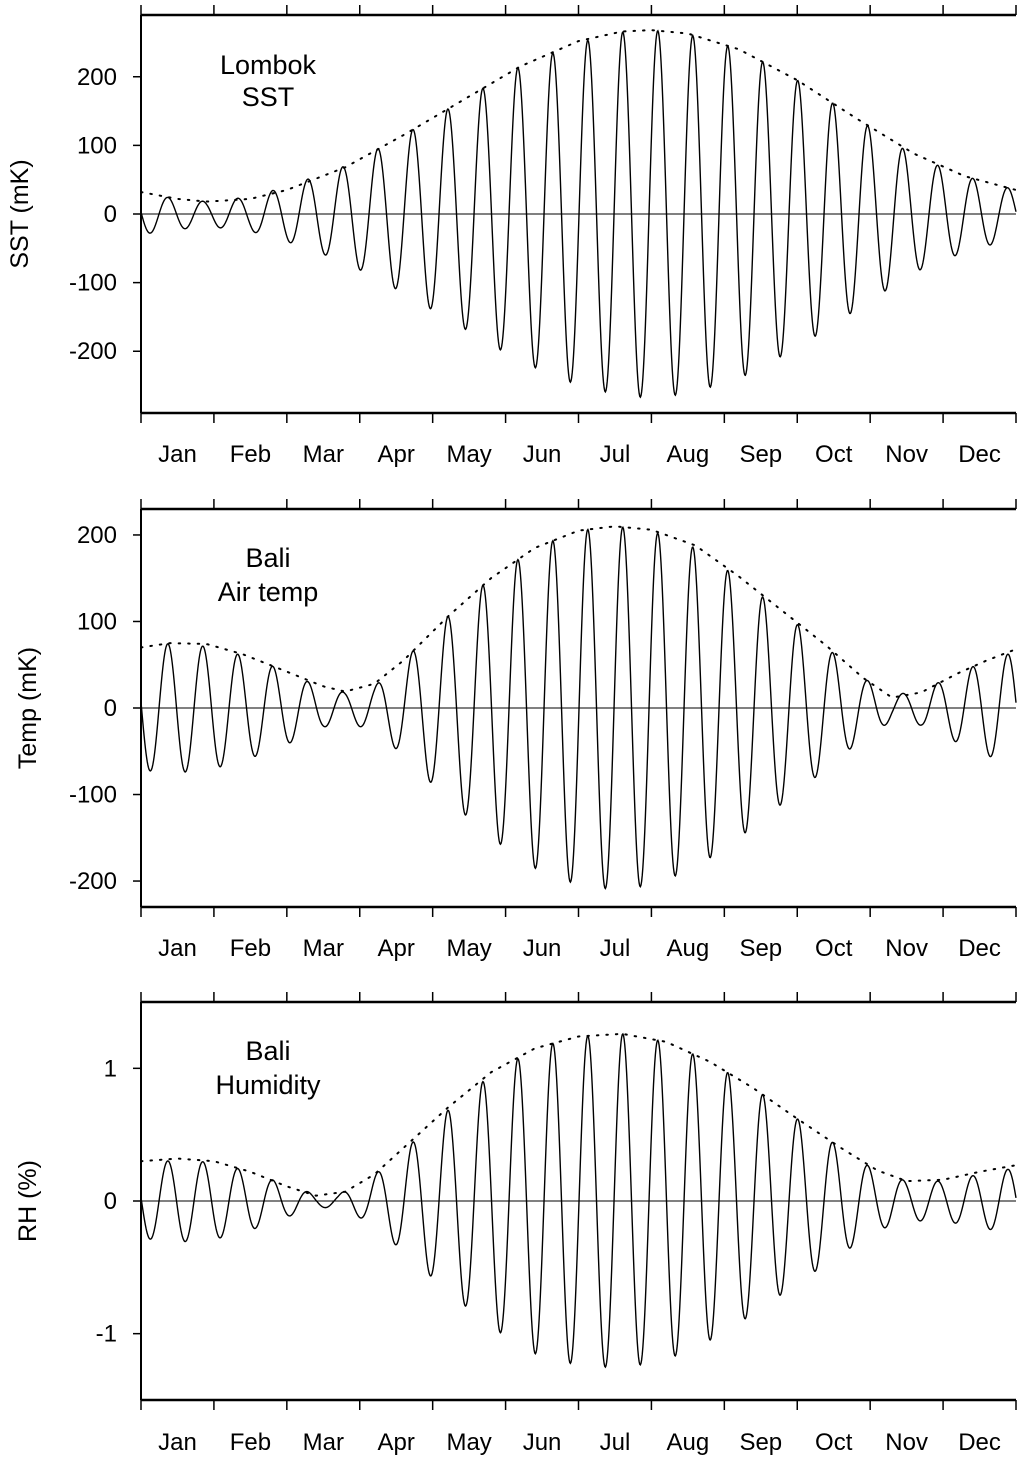  I want to click on panel-annotation: Air temp, so click(268, 592).